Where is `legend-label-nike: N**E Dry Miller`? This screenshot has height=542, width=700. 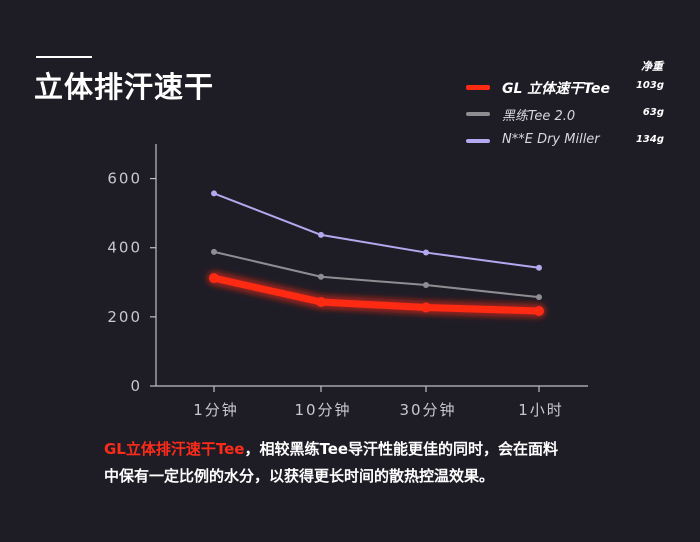
legend-label-nike: N**E Dry Miller is located at coordinates (551, 139).